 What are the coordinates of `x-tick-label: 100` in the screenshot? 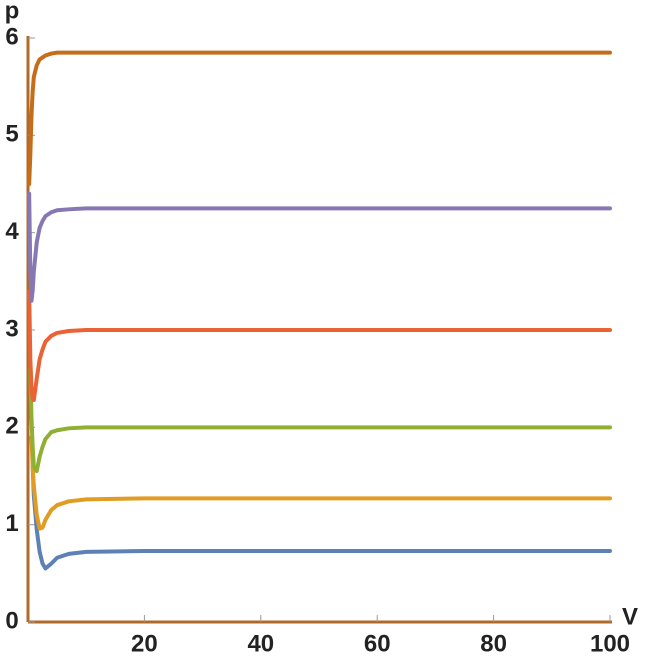 It's located at (610, 643).